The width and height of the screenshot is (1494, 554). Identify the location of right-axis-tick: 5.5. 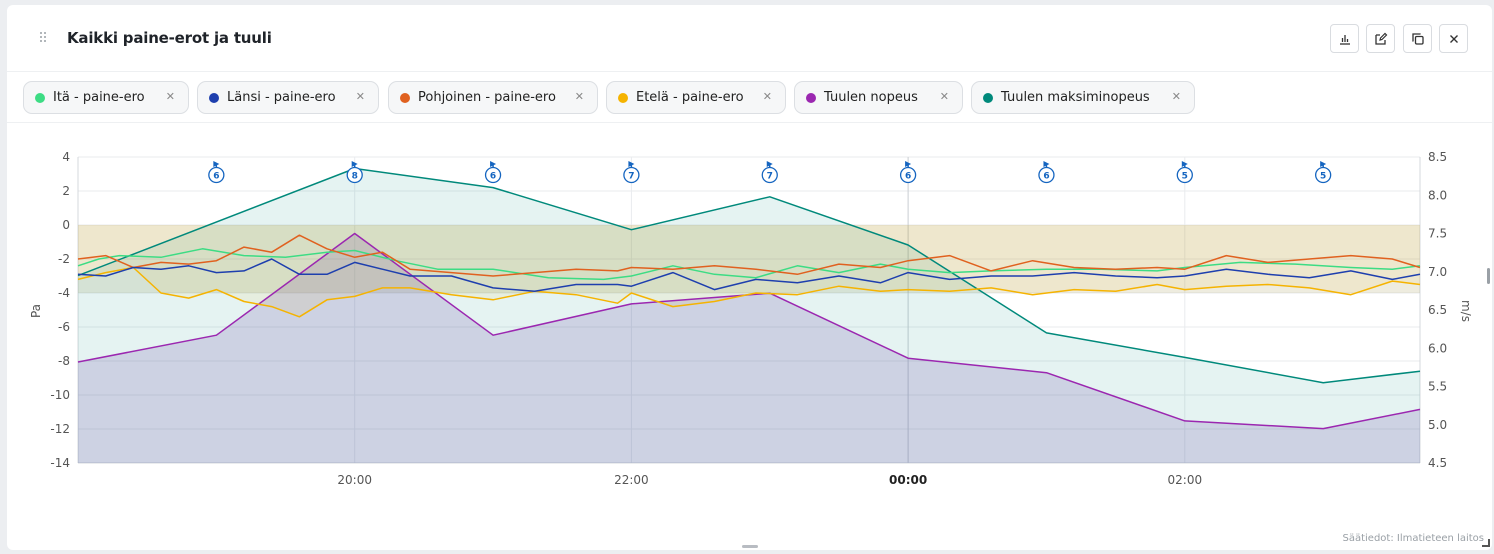
(1437, 387).